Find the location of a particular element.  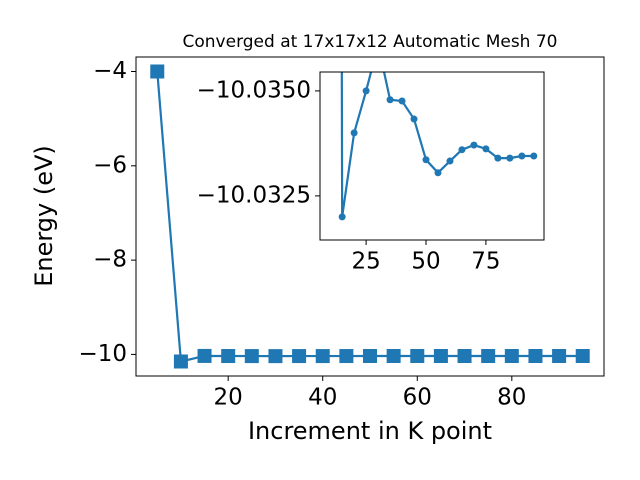

x-tick-label: 80 is located at coordinates (511, 398).